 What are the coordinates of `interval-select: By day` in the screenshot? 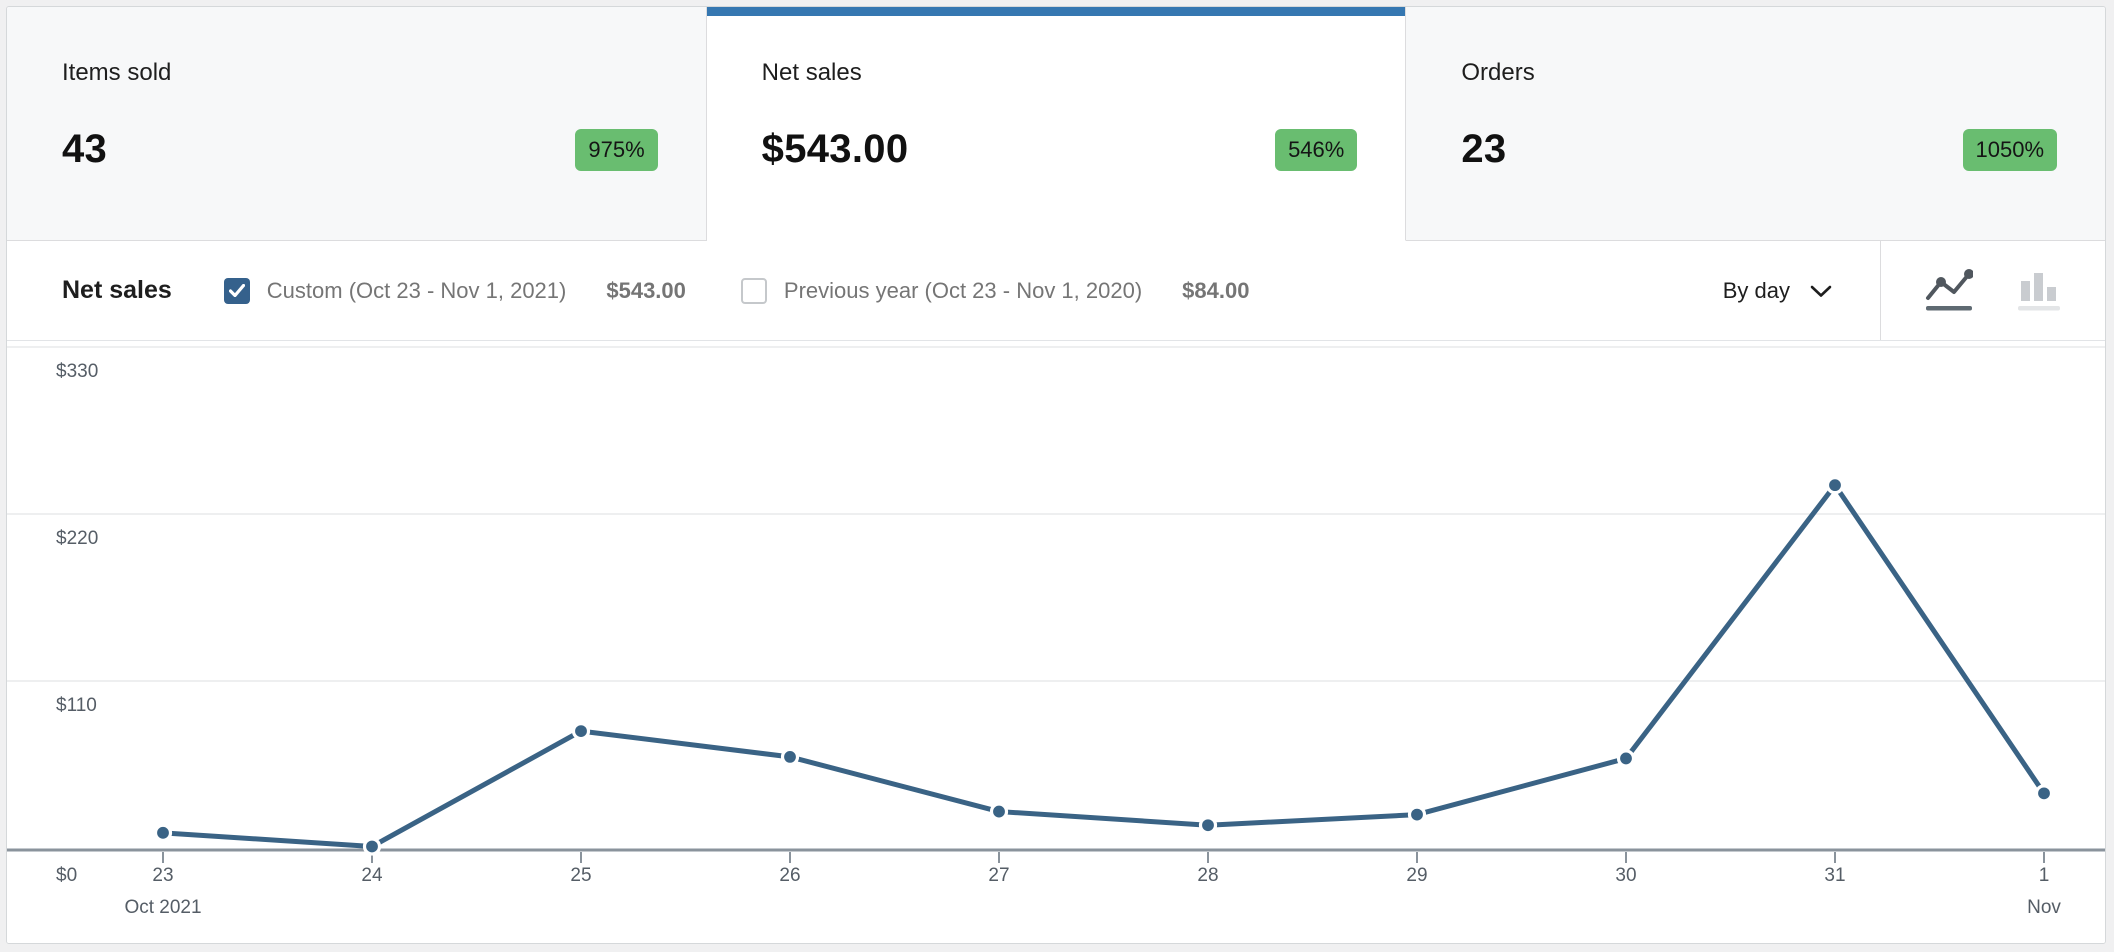 It's located at (1777, 291).